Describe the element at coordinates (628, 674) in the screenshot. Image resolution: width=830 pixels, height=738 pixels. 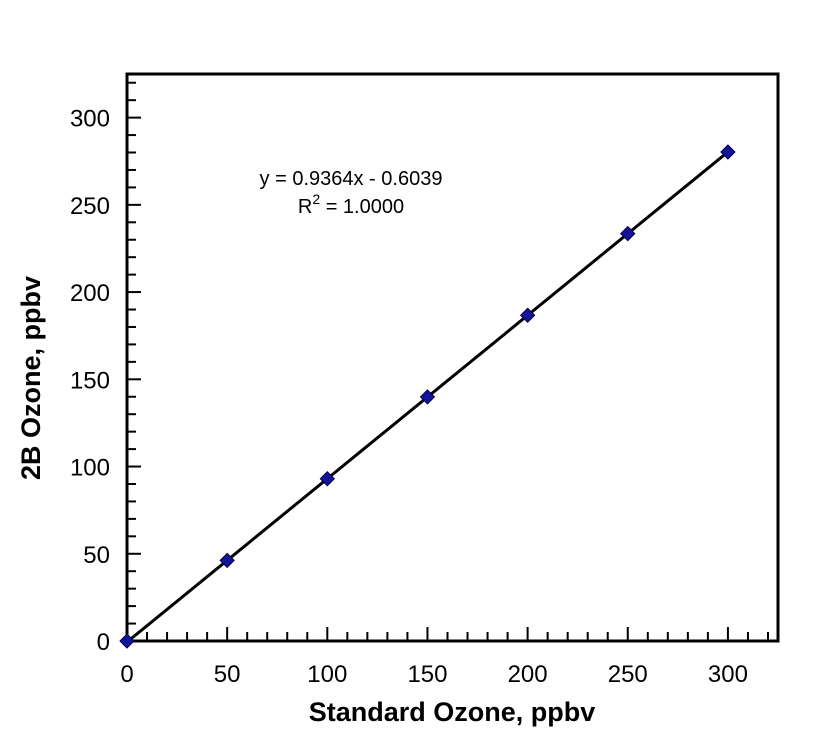
I see `x-tick-label: 250` at that location.